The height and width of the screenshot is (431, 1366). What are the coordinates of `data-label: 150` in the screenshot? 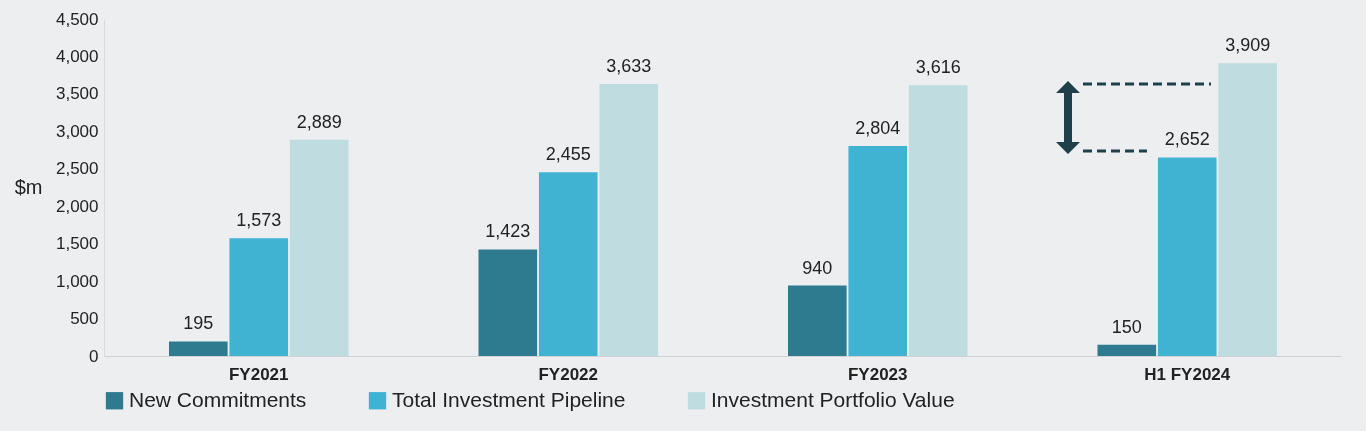 It's located at (1126, 326).